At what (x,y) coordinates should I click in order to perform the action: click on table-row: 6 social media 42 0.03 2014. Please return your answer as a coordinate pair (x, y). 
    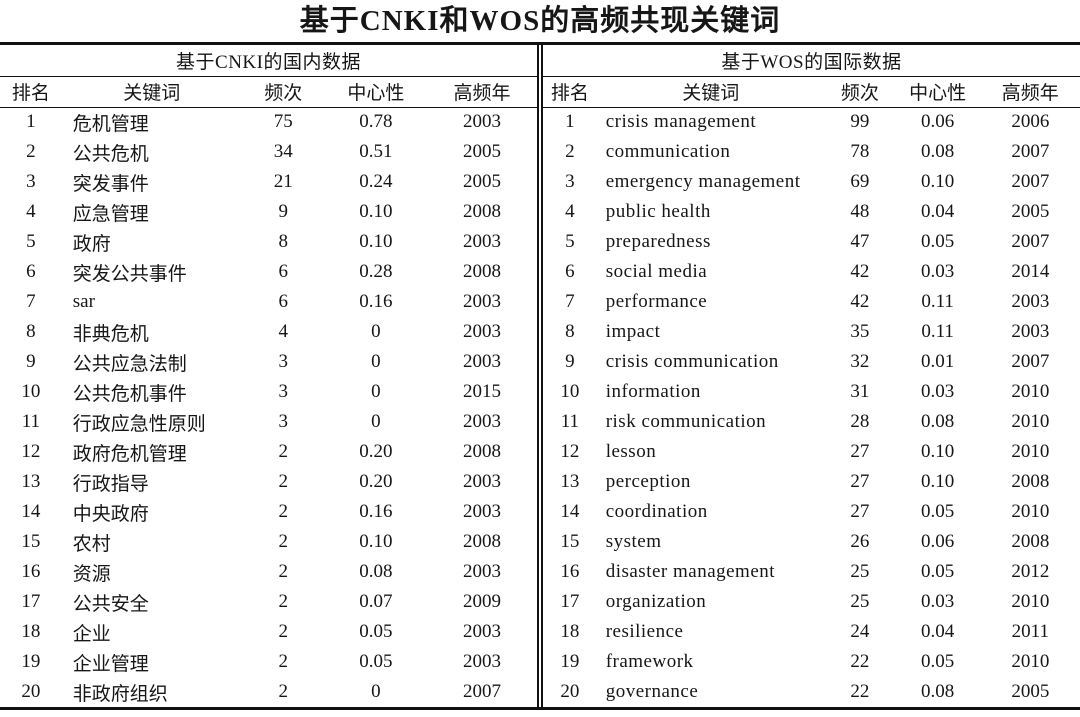
    Looking at the image, I should click on (811, 272).